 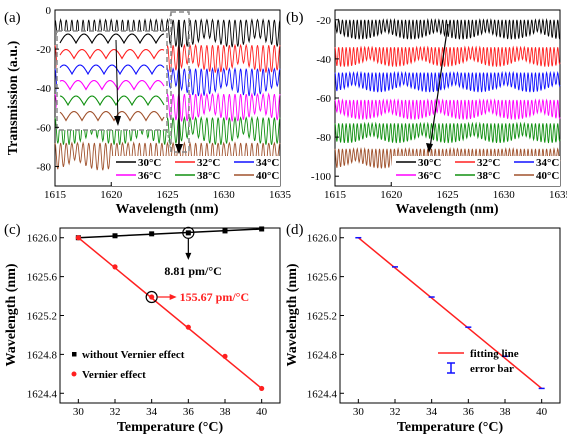 What do you see at coordinates (322, 355) in the screenshot?
I see `d-ytick-label-1: 1624.8` at bounding box center [322, 355].